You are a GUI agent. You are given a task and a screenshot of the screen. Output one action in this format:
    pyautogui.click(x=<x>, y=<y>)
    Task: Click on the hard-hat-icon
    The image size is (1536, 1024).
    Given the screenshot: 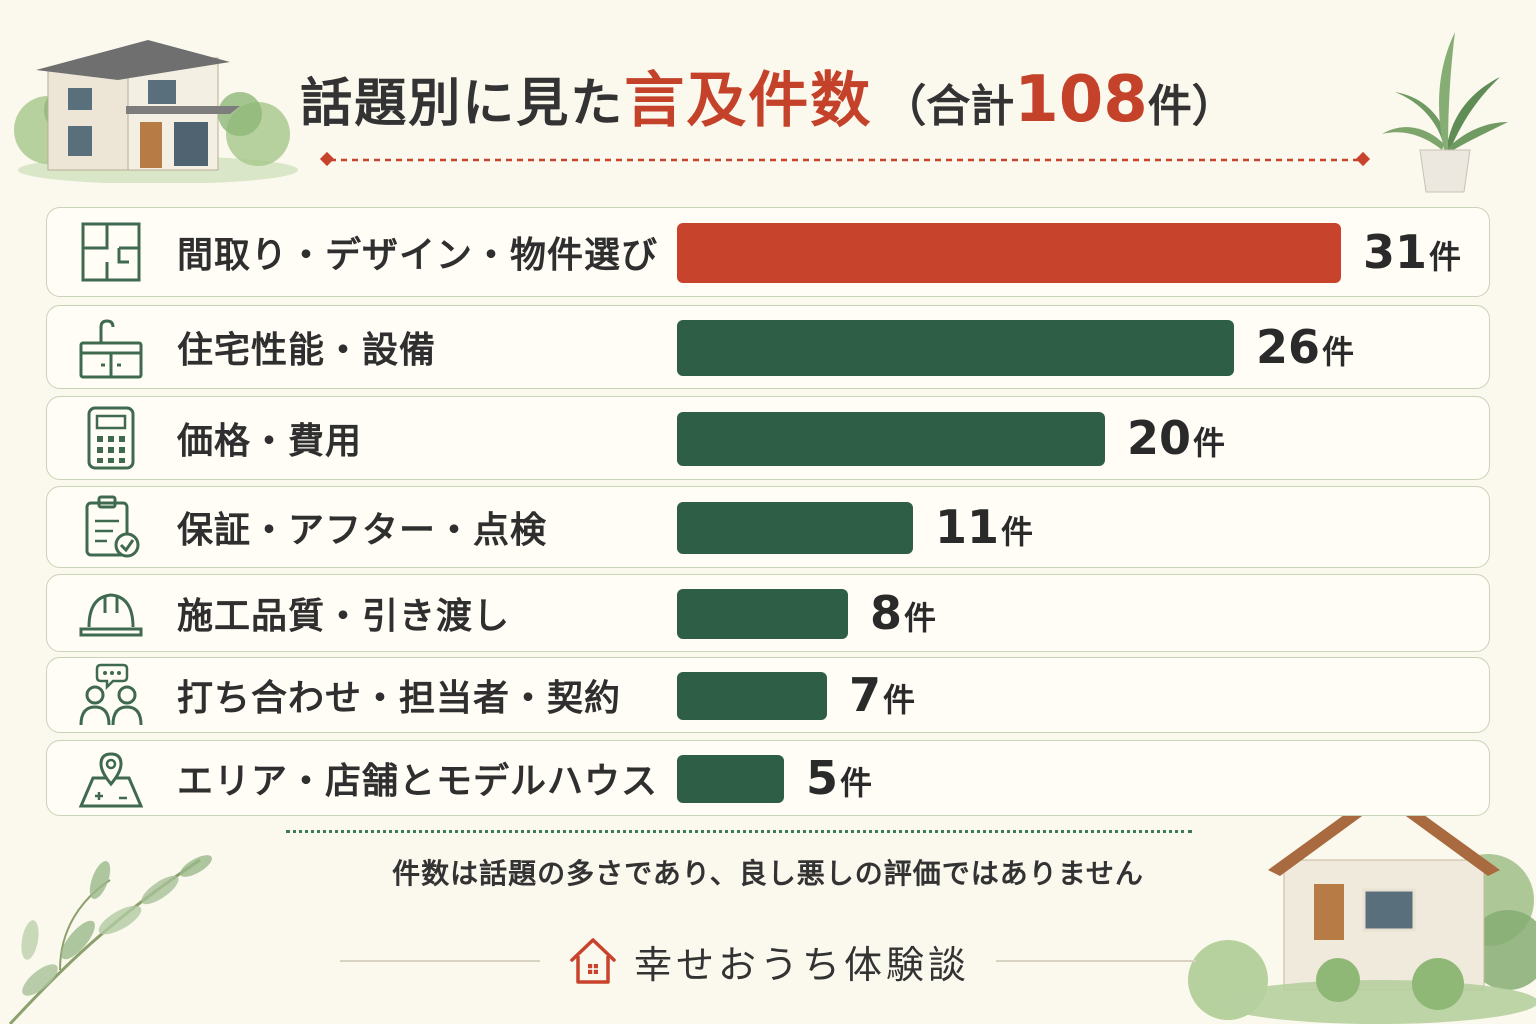 What is the action you would take?
    pyautogui.click(x=111, y=615)
    